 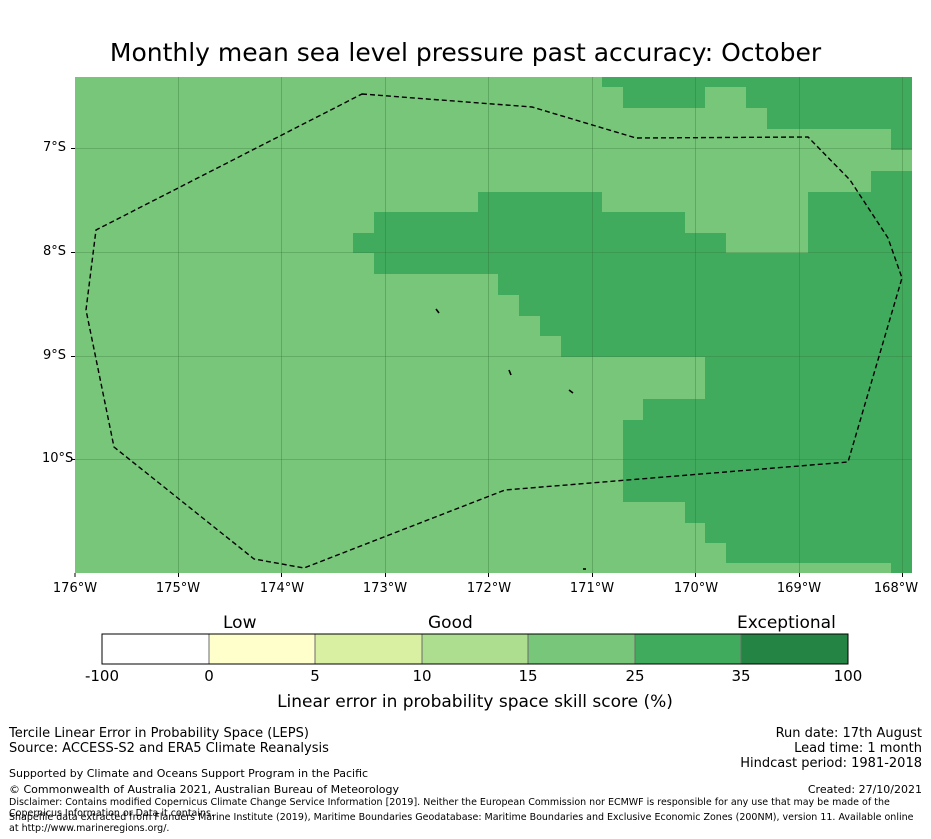 I want to click on lon-label: 171°W, so click(x=592, y=588).